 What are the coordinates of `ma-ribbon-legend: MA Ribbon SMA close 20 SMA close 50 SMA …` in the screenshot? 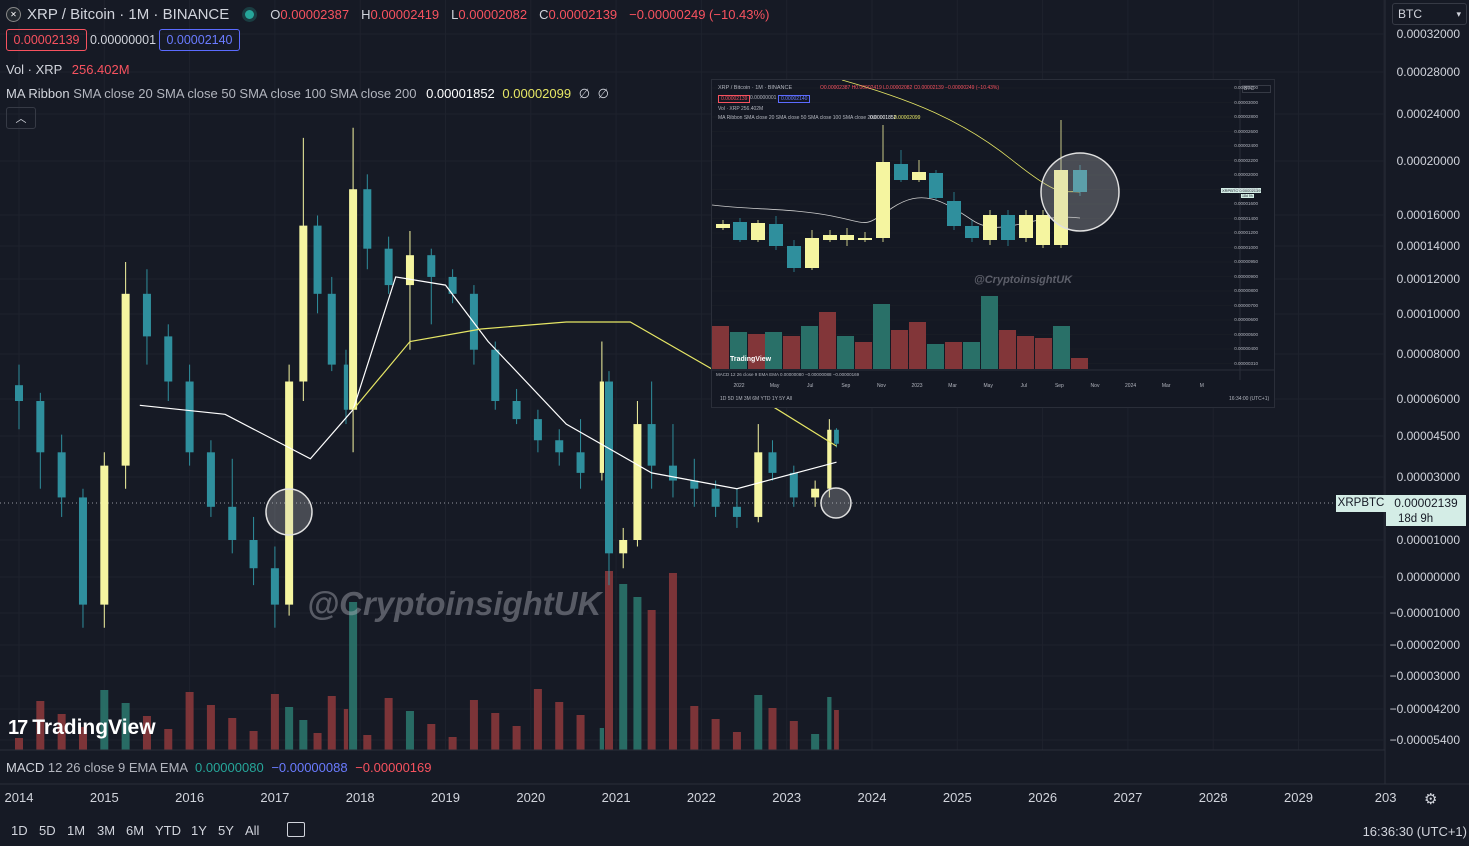 It's located at (307, 94).